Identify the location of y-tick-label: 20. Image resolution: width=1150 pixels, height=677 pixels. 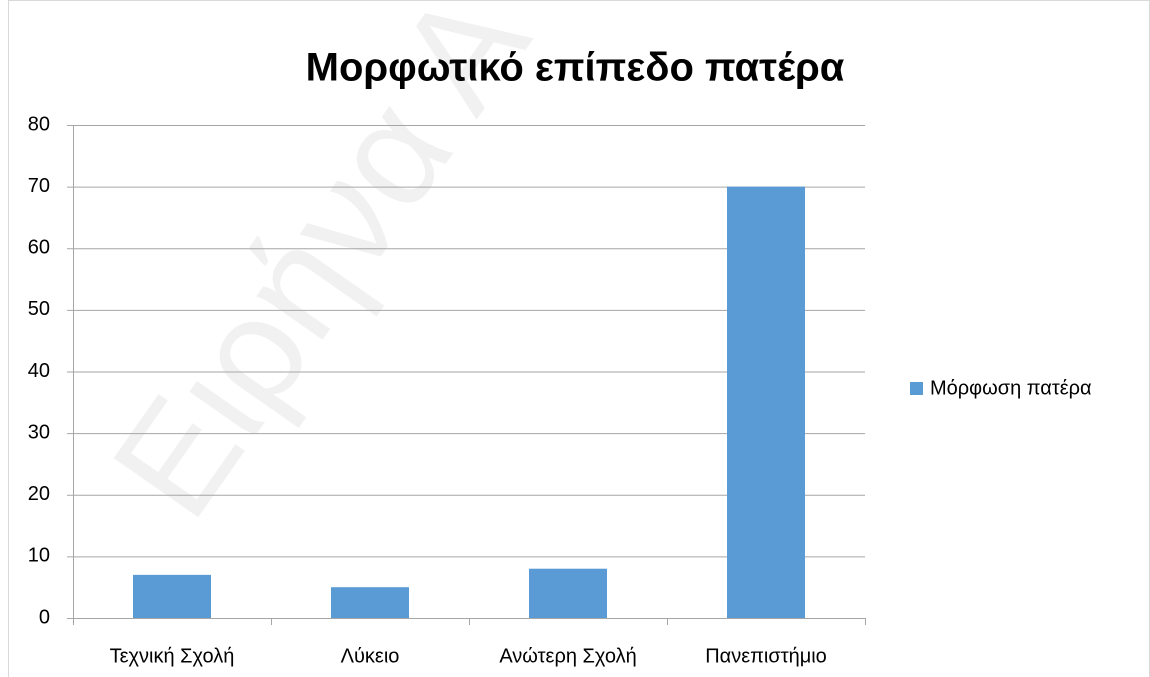
(39, 494).